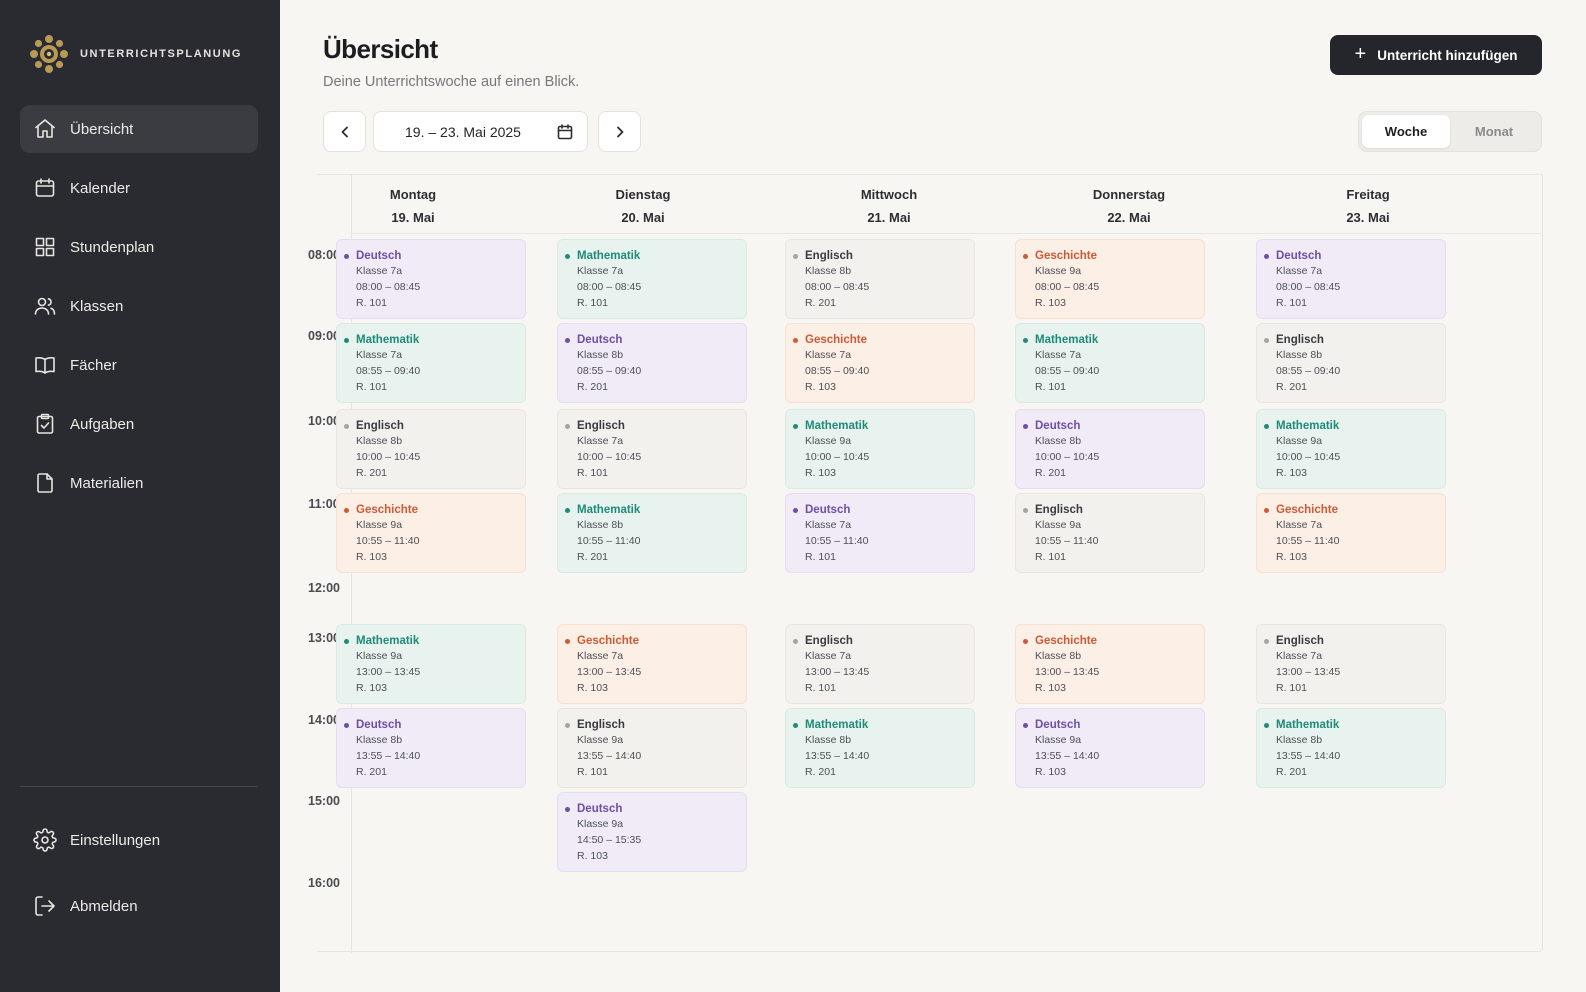 This screenshot has width=1586, height=992. I want to click on view-toggle: Woche Monat, so click(1450, 131).